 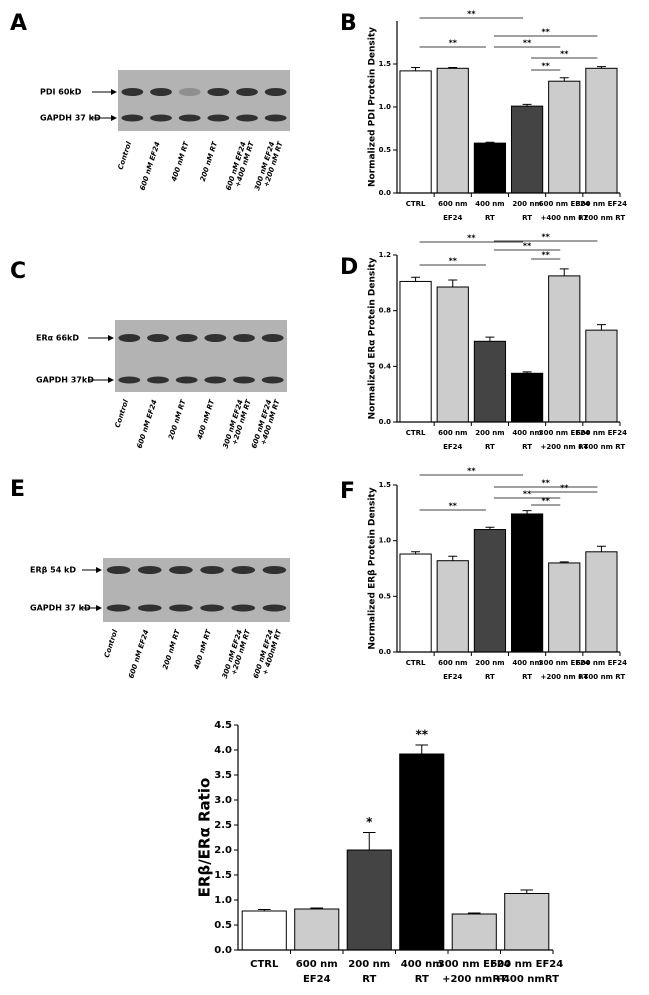 I want to click on y-axis-label: Normalized ERβ Protein Density, so click(x=373, y=568).